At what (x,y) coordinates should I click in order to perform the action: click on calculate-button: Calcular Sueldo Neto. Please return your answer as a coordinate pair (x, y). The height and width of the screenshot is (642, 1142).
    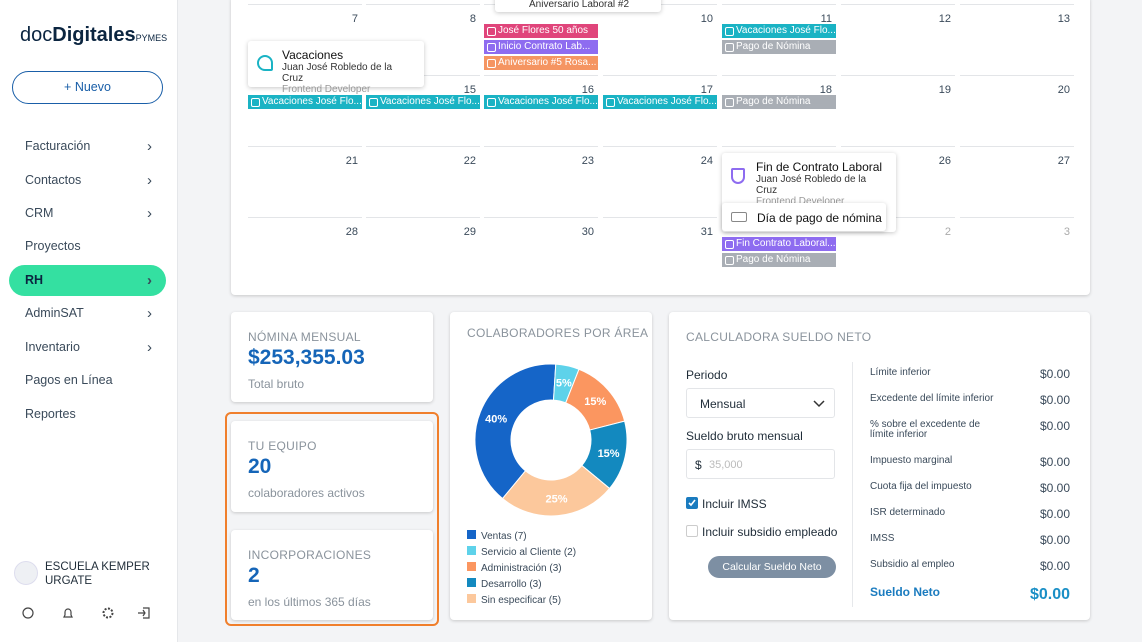
    Looking at the image, I should click on (772, 567).